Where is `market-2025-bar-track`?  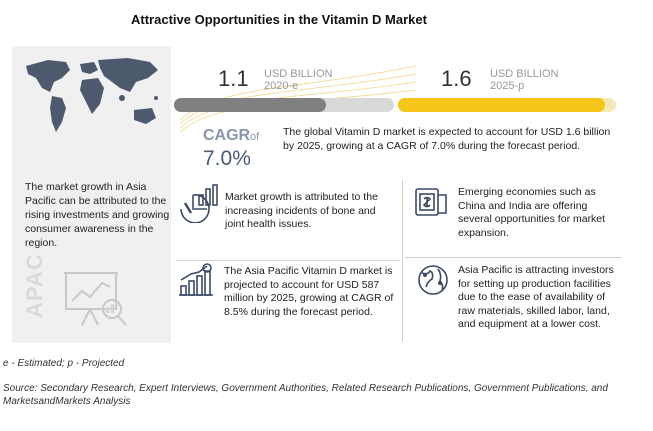 market-2025-bar-track is located at coordinates (507, 105).